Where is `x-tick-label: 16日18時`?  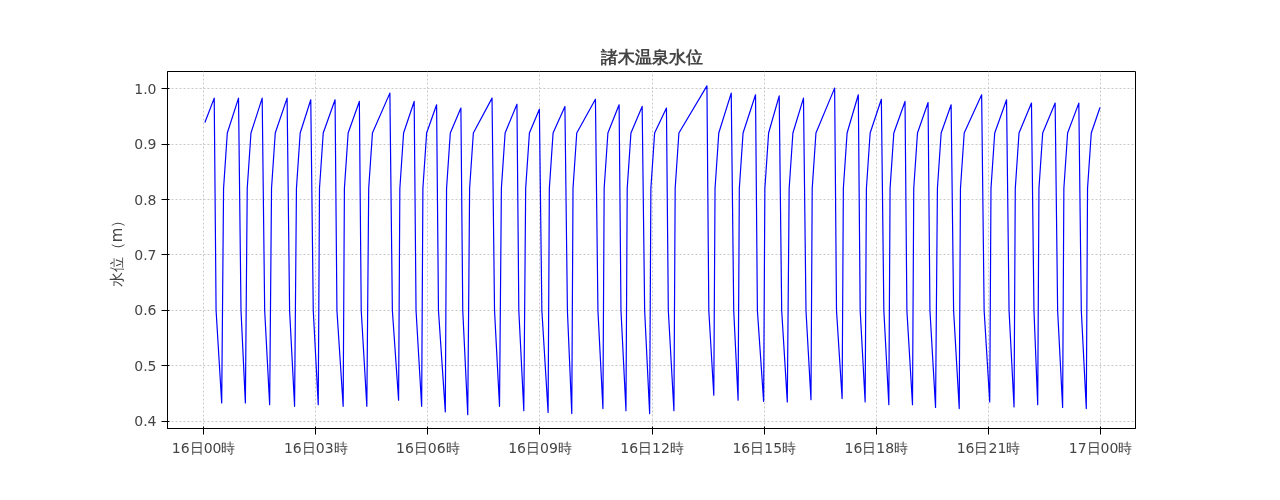 x-tick-label: 16日18時 is located at coordinates (876, 447).